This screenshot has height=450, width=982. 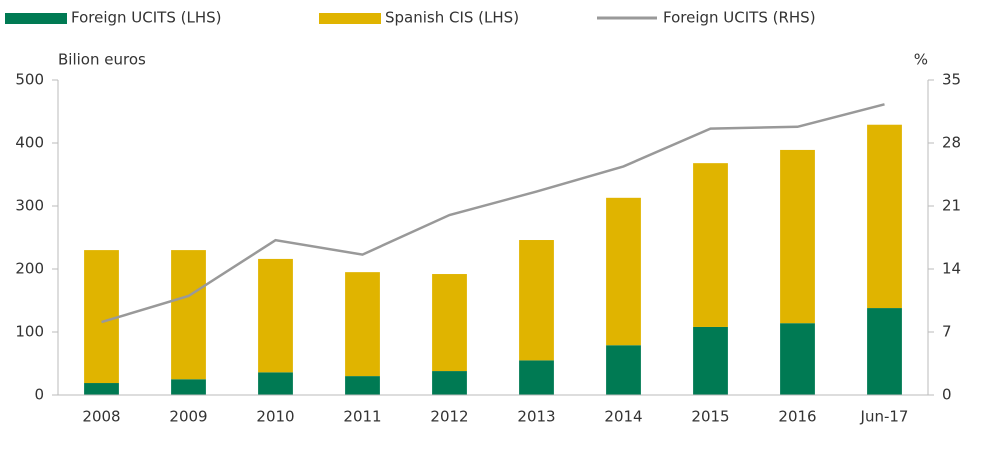 What do you see at coordinates (921, 60) in the screenshot?
I see `y2-axis-label: %` at bounding box center [921, 60].